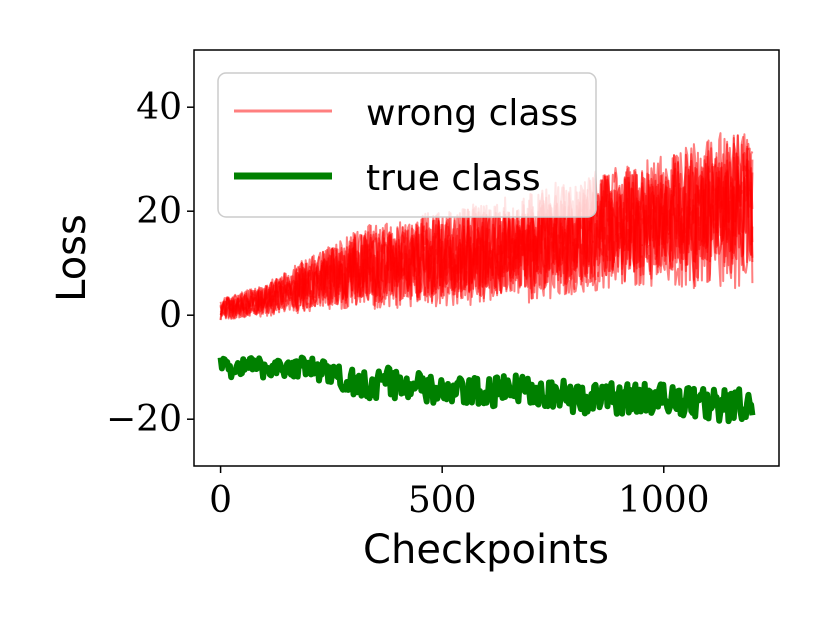 The height and width of the screenshot is (623, 830). I want to click on legend-label-true-class: true class, so click(453, 178).